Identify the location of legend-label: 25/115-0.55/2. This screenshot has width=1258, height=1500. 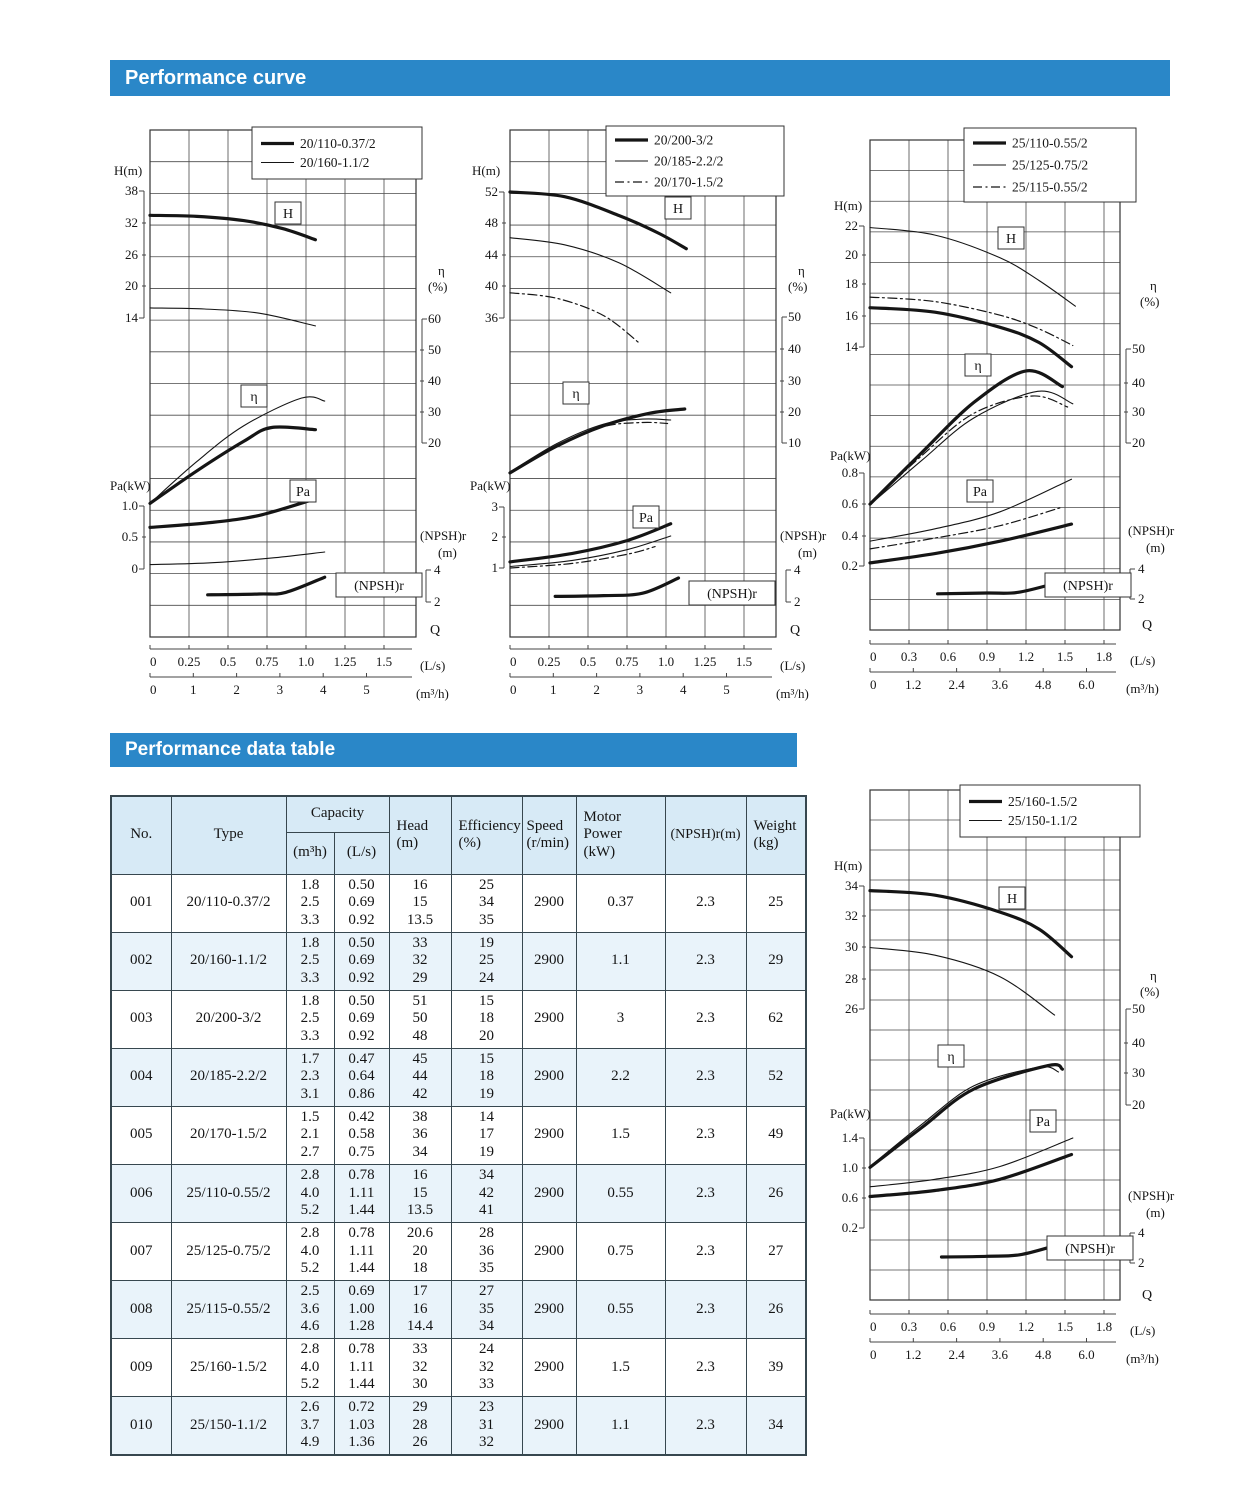
(1050, 187).